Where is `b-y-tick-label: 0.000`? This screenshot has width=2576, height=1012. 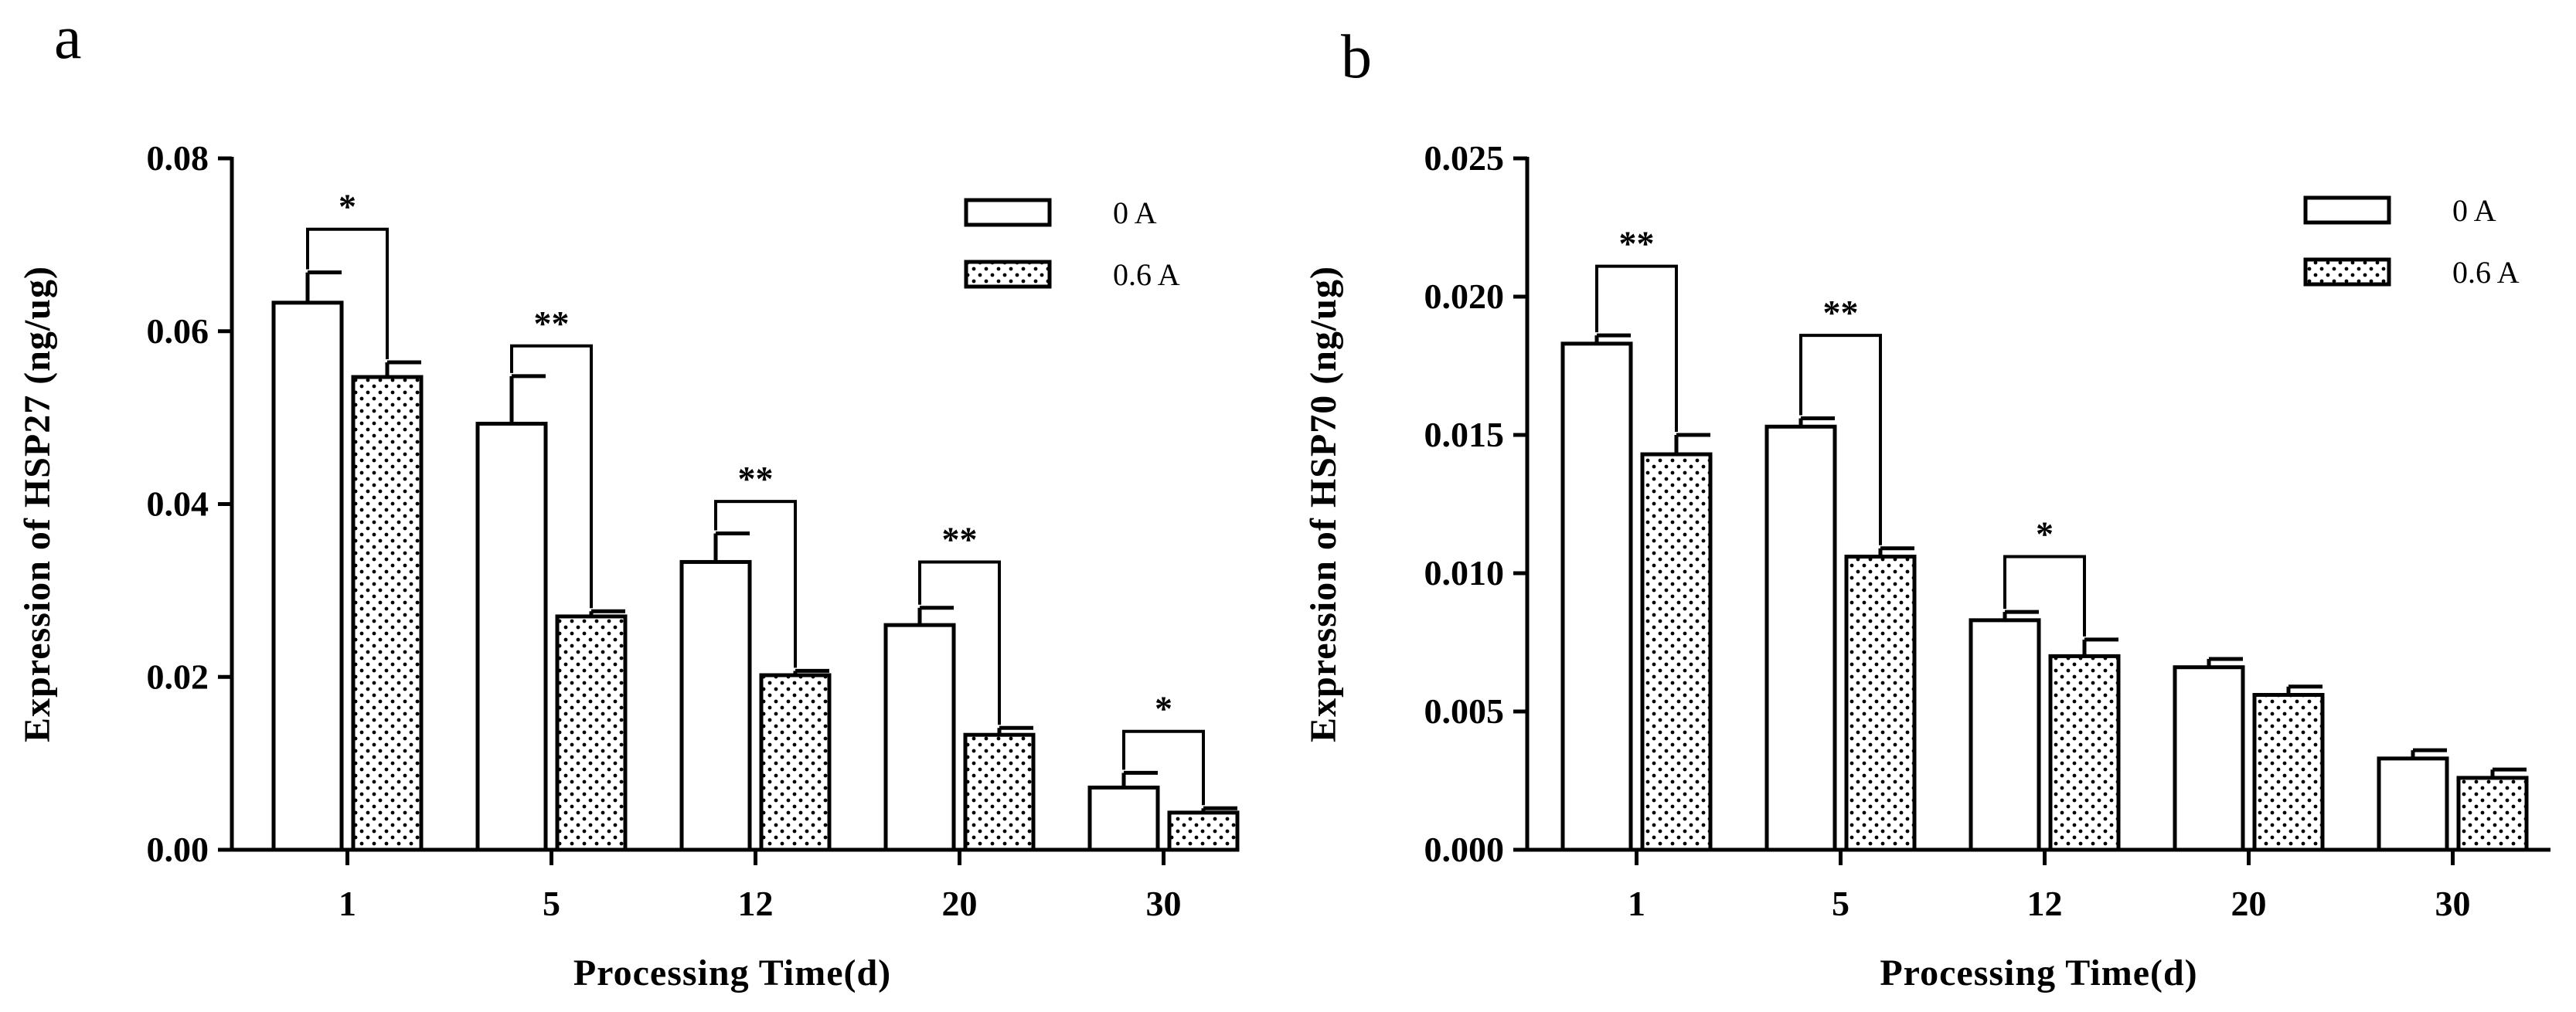
b-y-tick-label: 0.000 is located at coordinates (1464, 849).